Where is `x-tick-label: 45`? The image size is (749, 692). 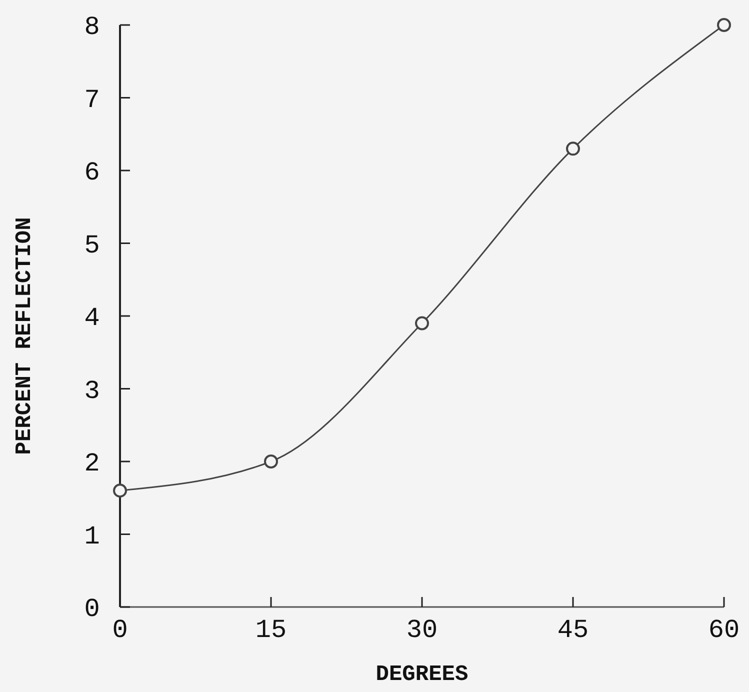 x-tick-label: 45 is located at coordinates (573, 630).